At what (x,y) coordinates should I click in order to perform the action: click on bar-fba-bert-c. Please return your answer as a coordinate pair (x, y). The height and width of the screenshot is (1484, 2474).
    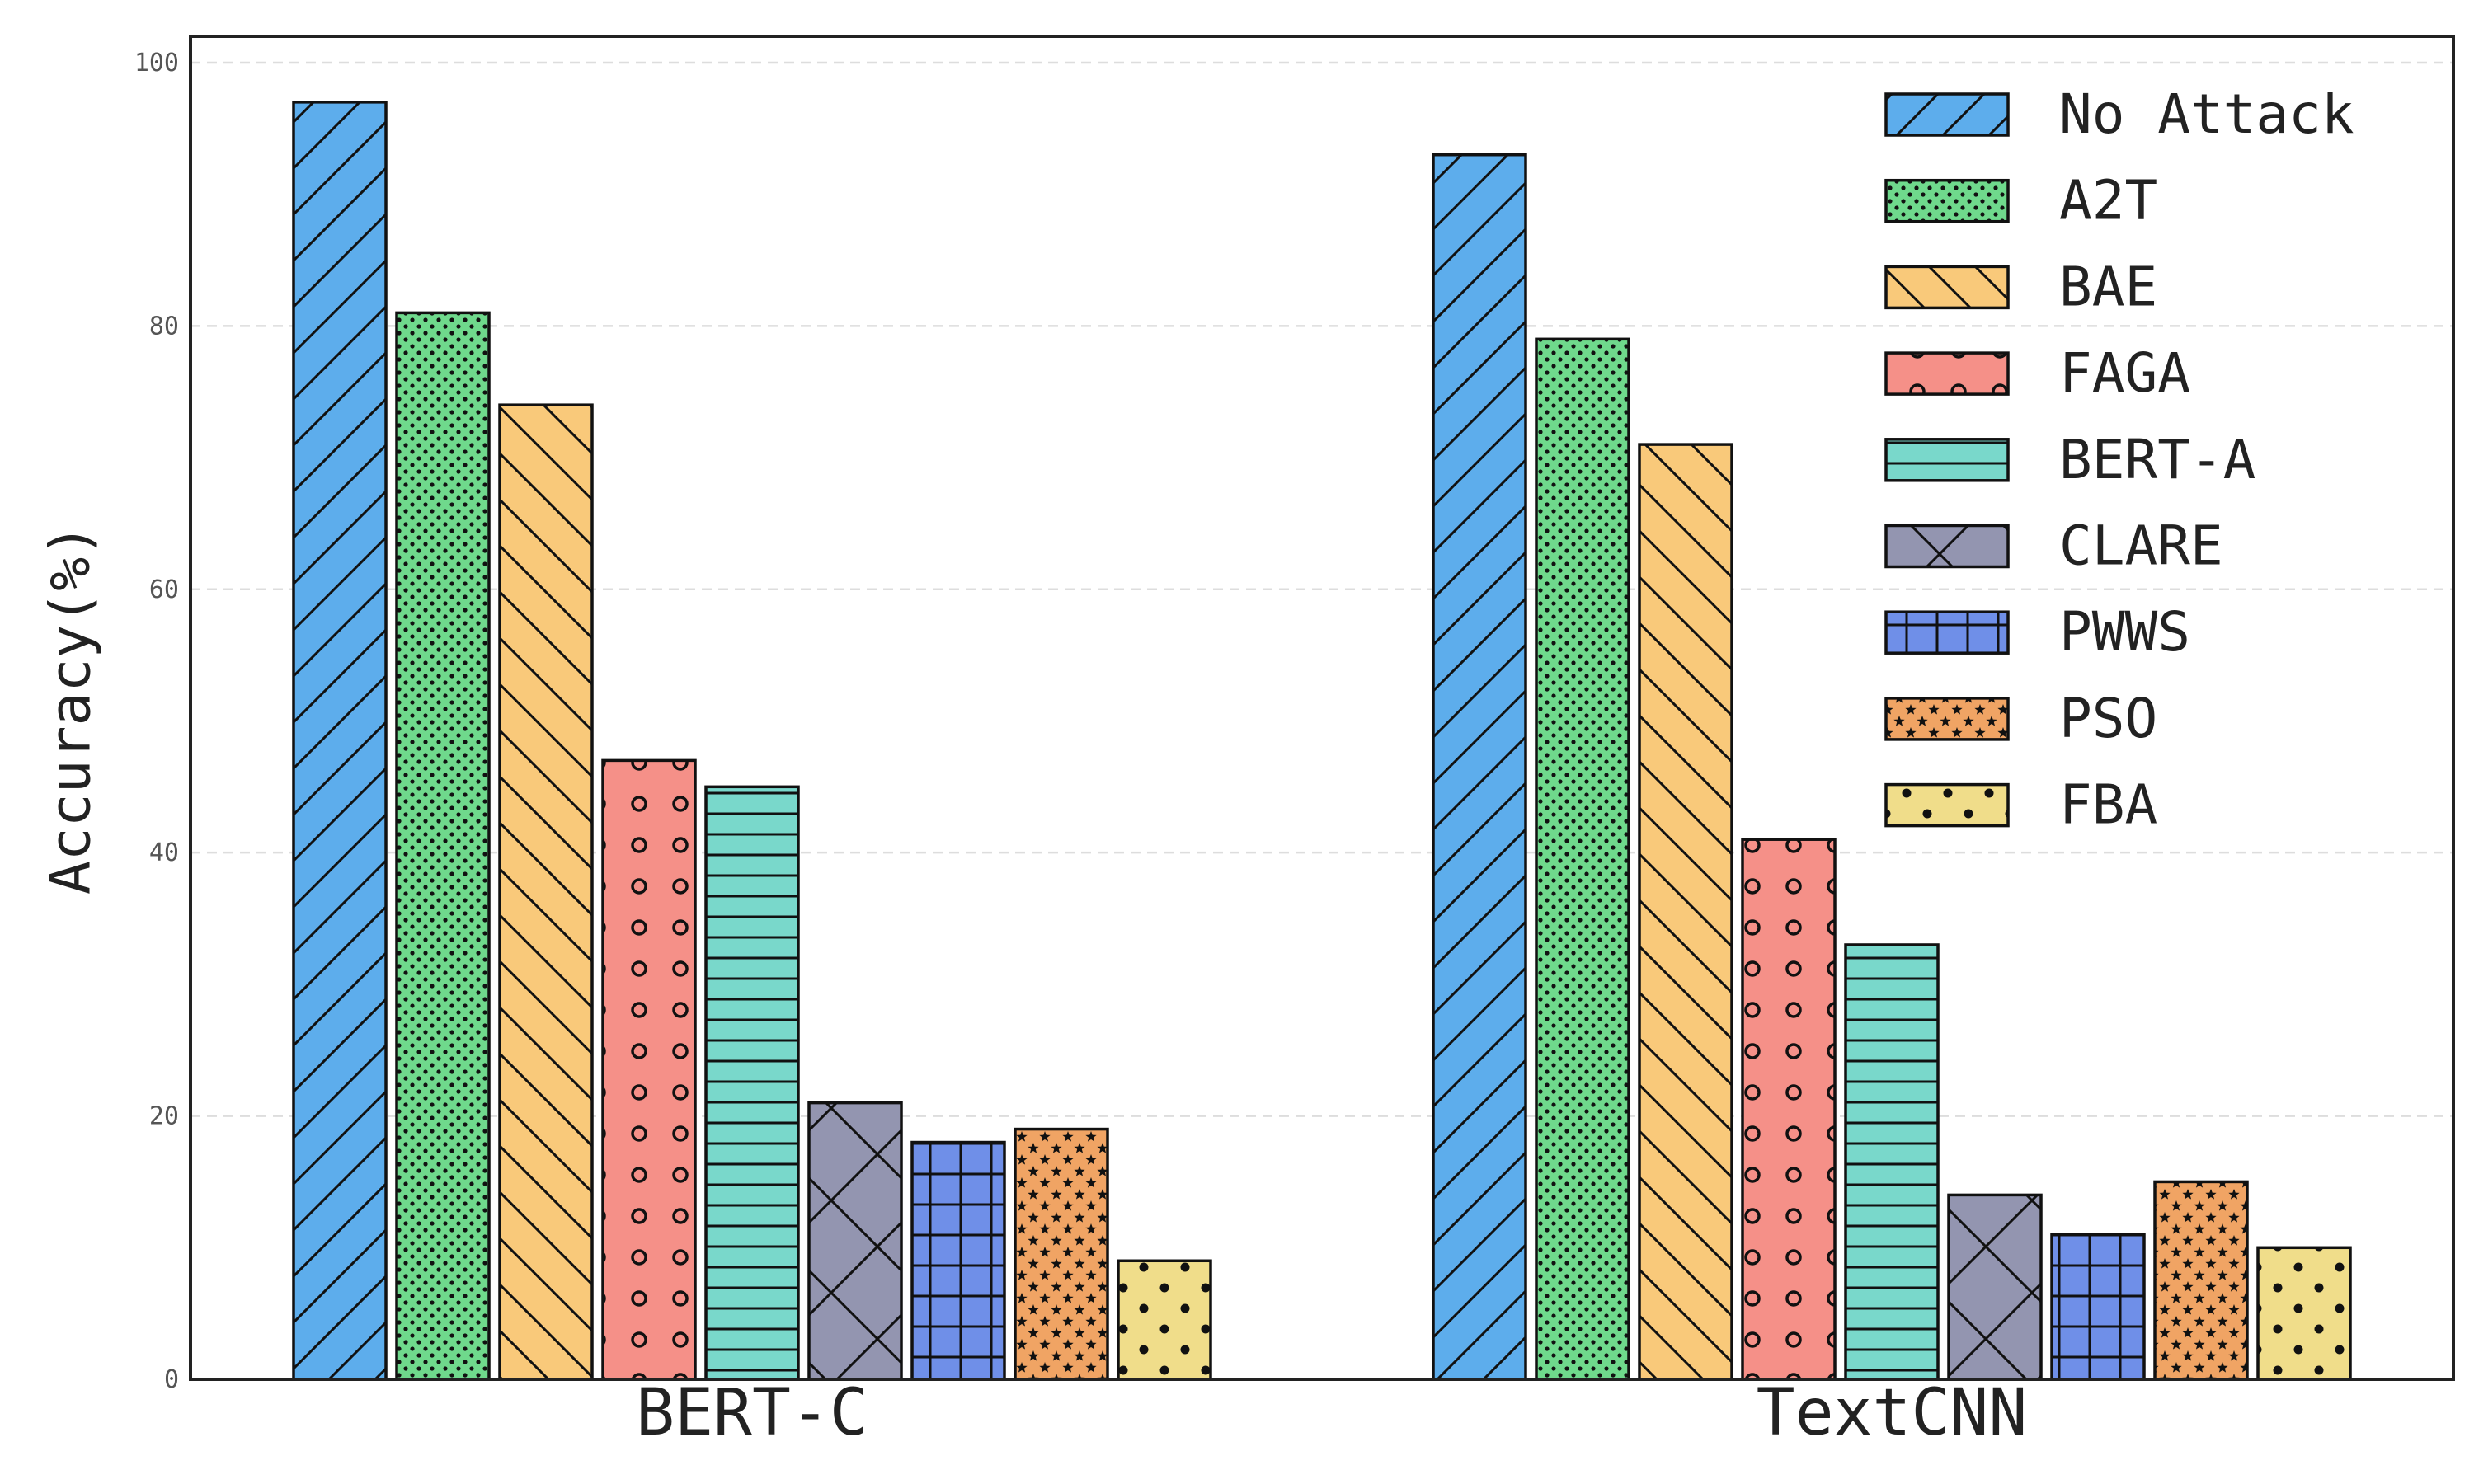
    Looking at the image, I should click on (1164, 1320).